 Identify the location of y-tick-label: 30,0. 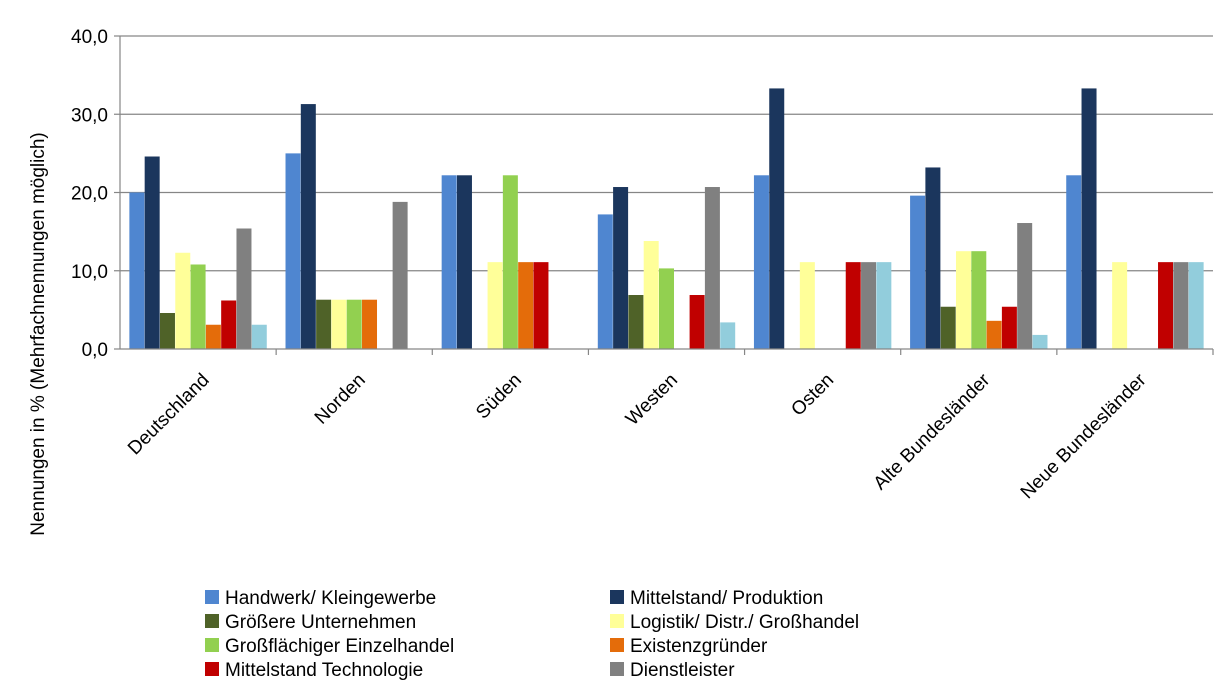
(89, 115).